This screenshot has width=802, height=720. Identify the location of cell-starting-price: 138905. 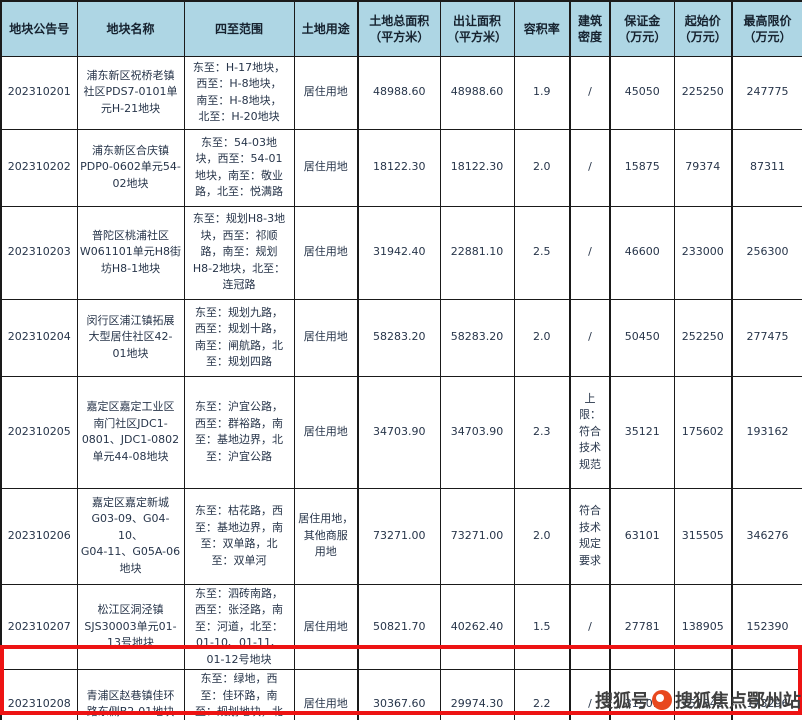
(703, 626).